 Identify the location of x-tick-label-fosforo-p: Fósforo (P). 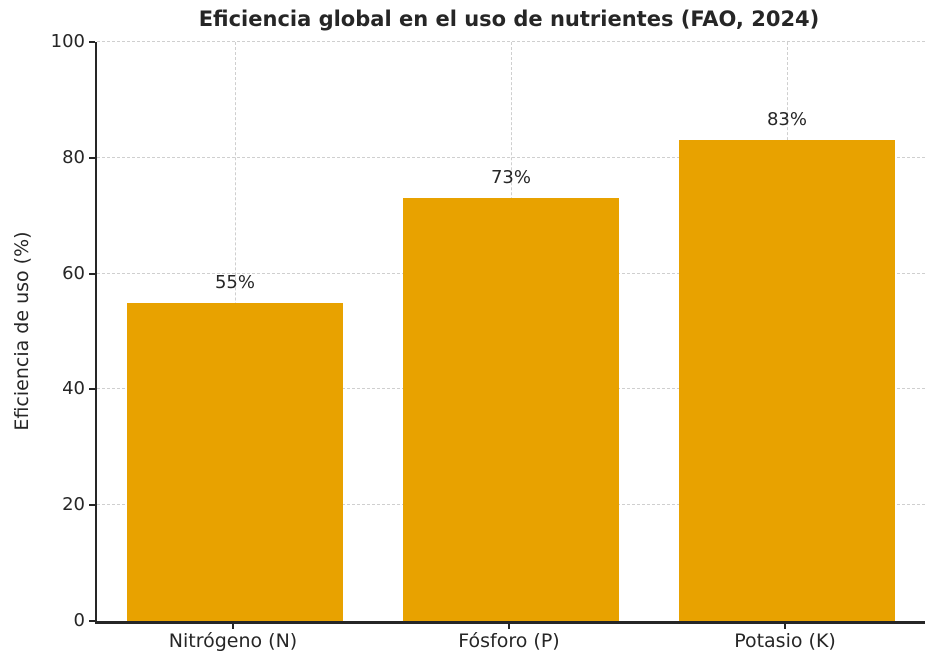
(509, 641).